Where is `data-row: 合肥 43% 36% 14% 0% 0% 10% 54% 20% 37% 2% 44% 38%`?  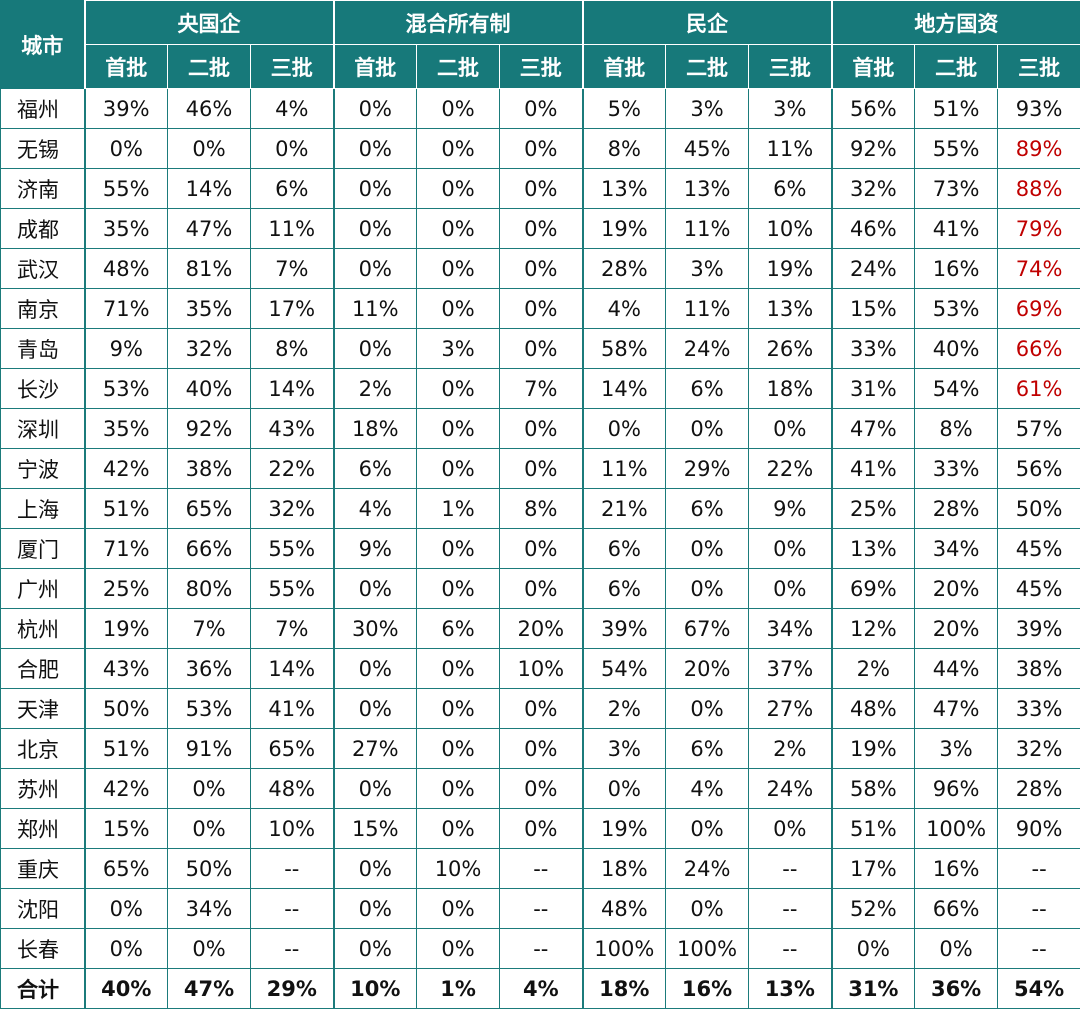
data-row: 合肥 43% 36% 14% 0% 0% 10% 54% 20% 37% 2% 44% 38% is located at coordinates (540, 668).